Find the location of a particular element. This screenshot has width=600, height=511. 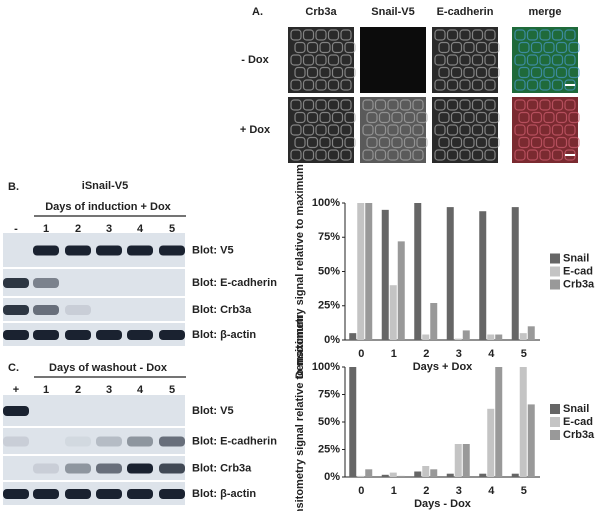

y-tick-label: 75% is located at coordinates (329, 394).